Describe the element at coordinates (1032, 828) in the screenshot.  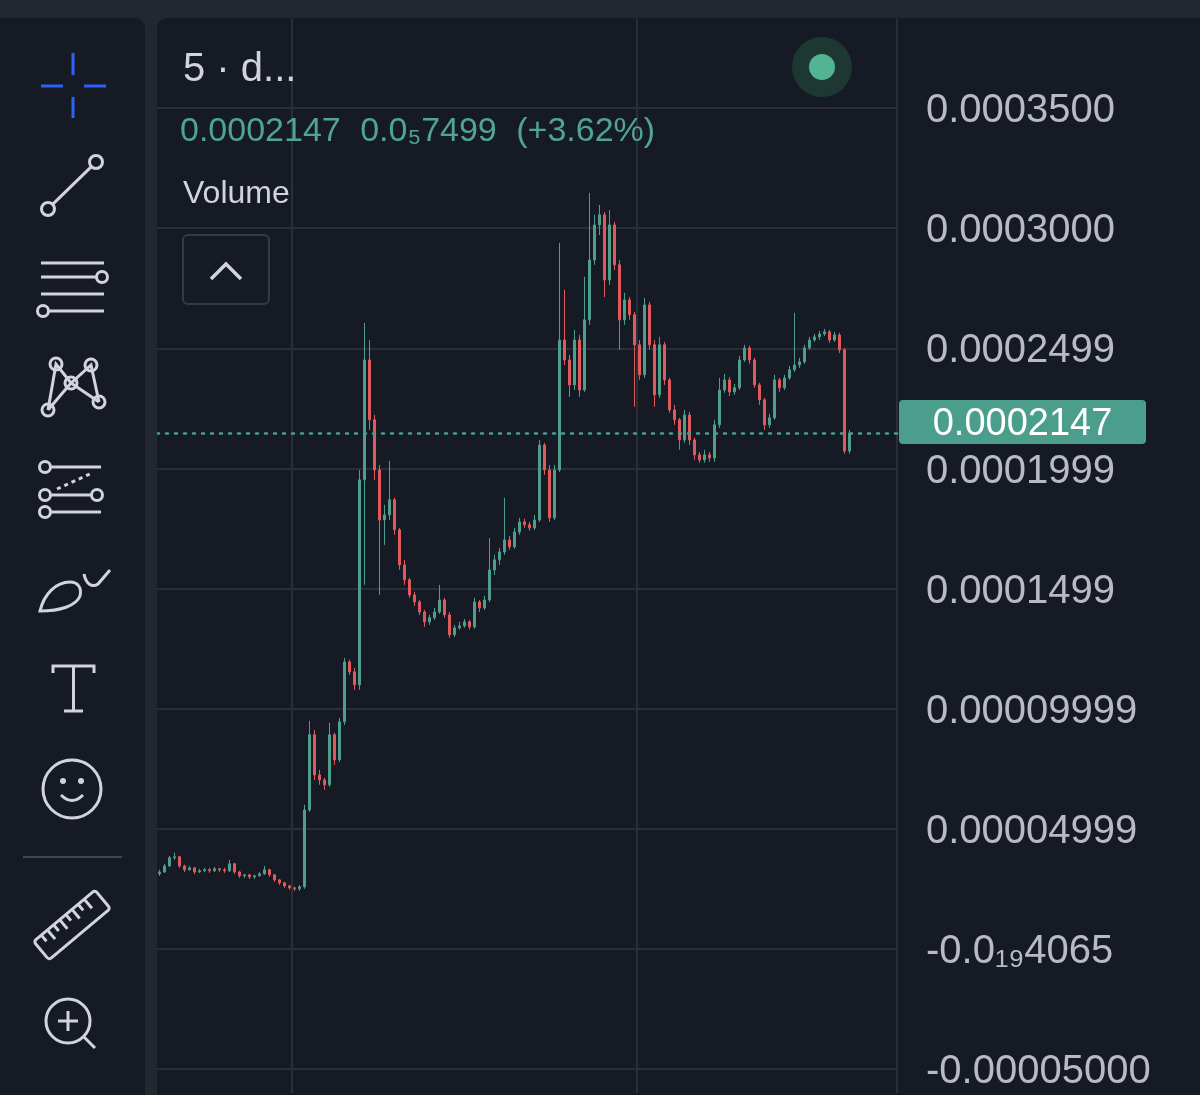
I see `y-tick-label: 0.00004999` at that location.